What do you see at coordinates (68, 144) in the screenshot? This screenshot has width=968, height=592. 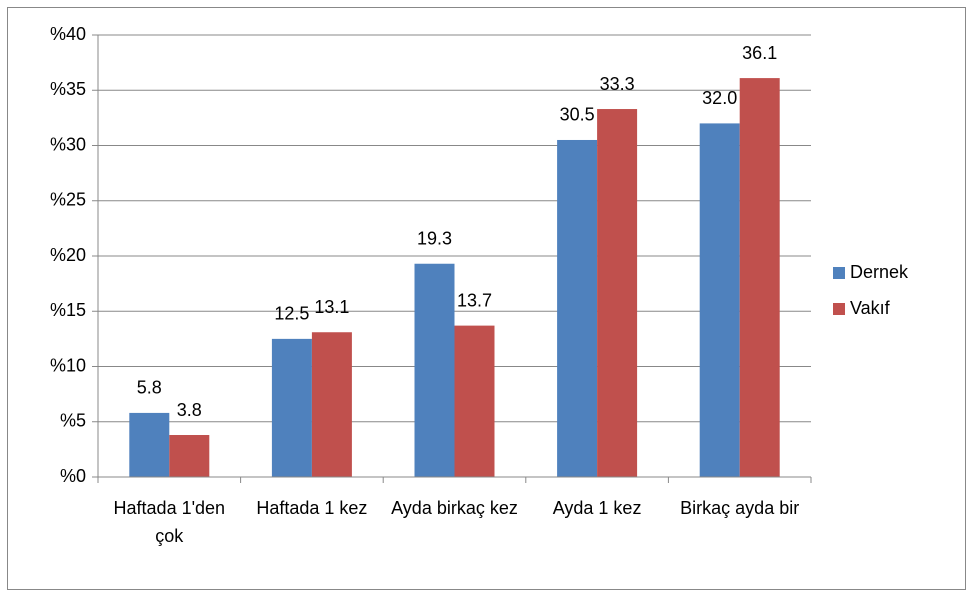 I see `y-tick-label: %30` at bounding box center [68, 144].